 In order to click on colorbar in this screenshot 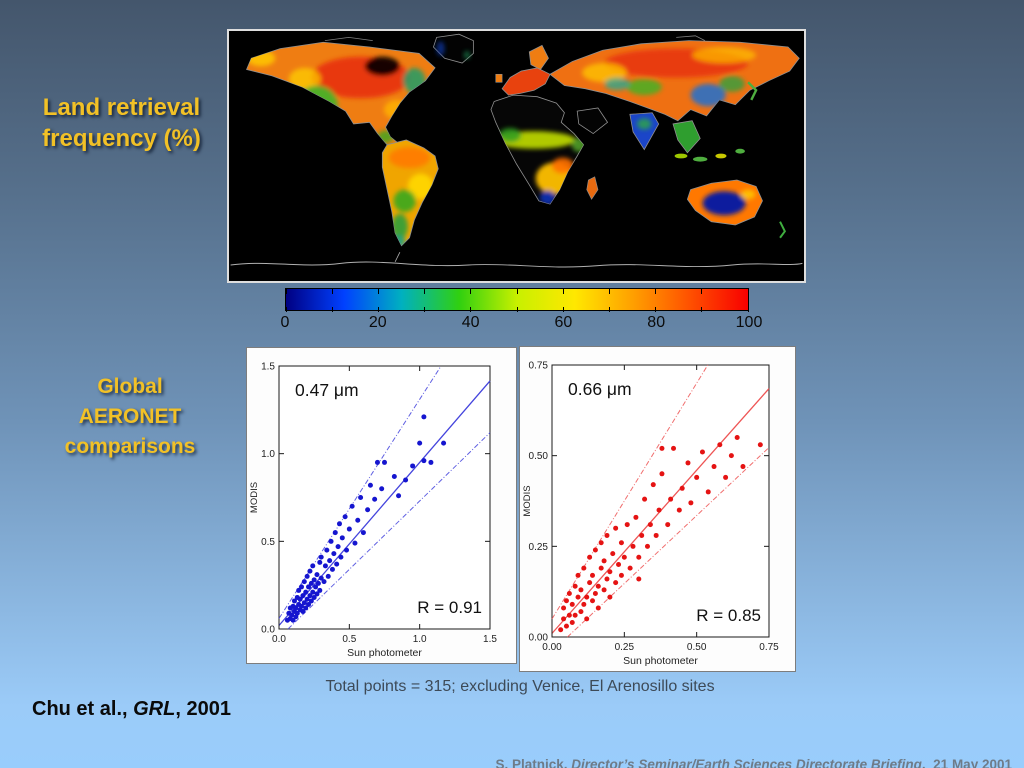, I will do `click(517, 300)`.